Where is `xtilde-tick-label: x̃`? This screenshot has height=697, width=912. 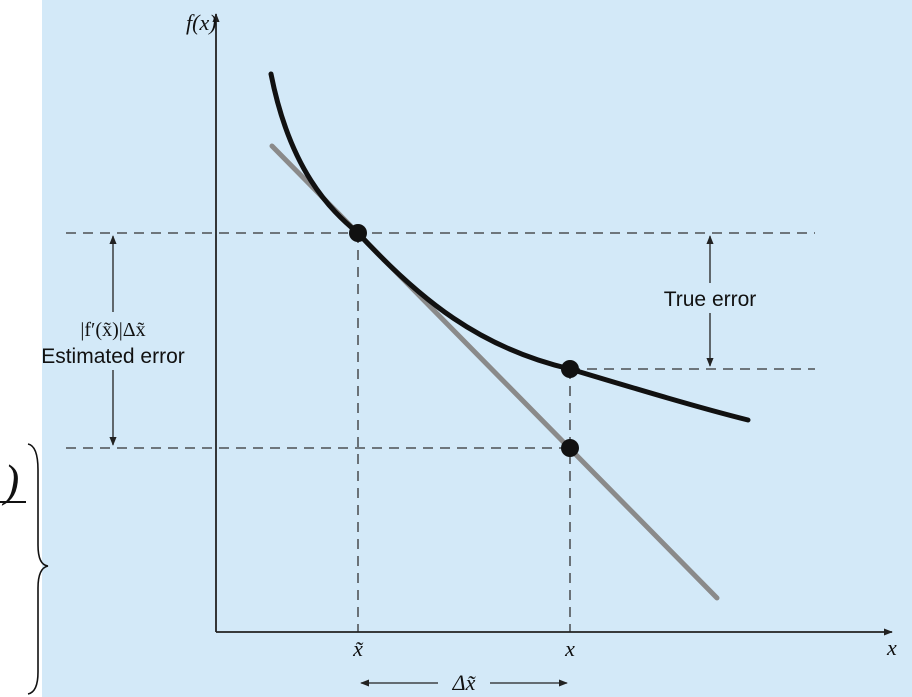
xtilde-tick-label: x̃ is located at coordinates (357, 648).